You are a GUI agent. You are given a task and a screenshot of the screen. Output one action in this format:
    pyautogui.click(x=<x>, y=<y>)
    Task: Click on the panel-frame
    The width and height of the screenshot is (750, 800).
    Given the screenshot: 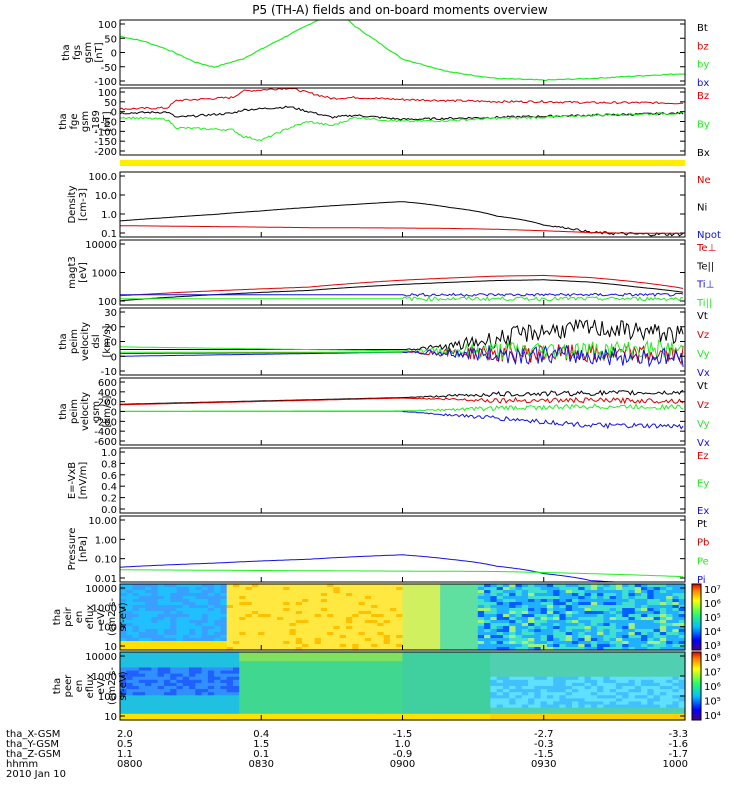 What is the action you would take?
    pyautogui.click(x=402, y=341)
    